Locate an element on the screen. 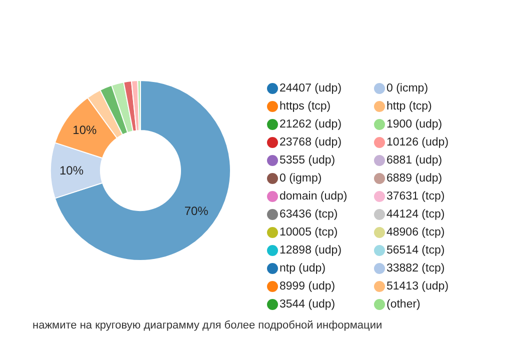 This screenshot has height=337, width=507. data-label: 70% is located at coordinates (196, 211).